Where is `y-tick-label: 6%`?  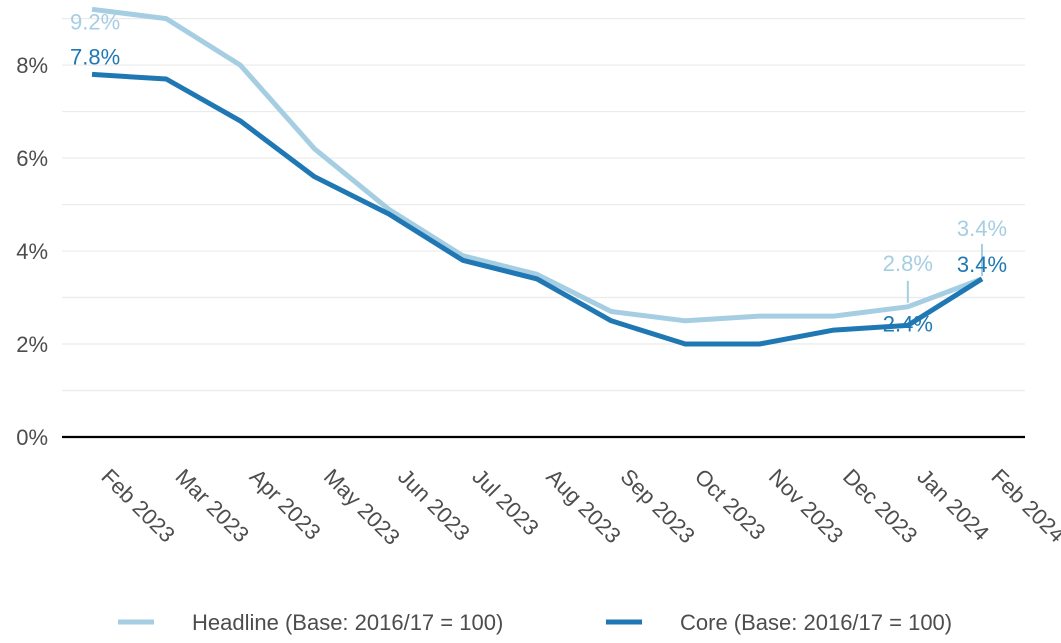 y-tick-label: 6% is located at coordinates (32, 158).